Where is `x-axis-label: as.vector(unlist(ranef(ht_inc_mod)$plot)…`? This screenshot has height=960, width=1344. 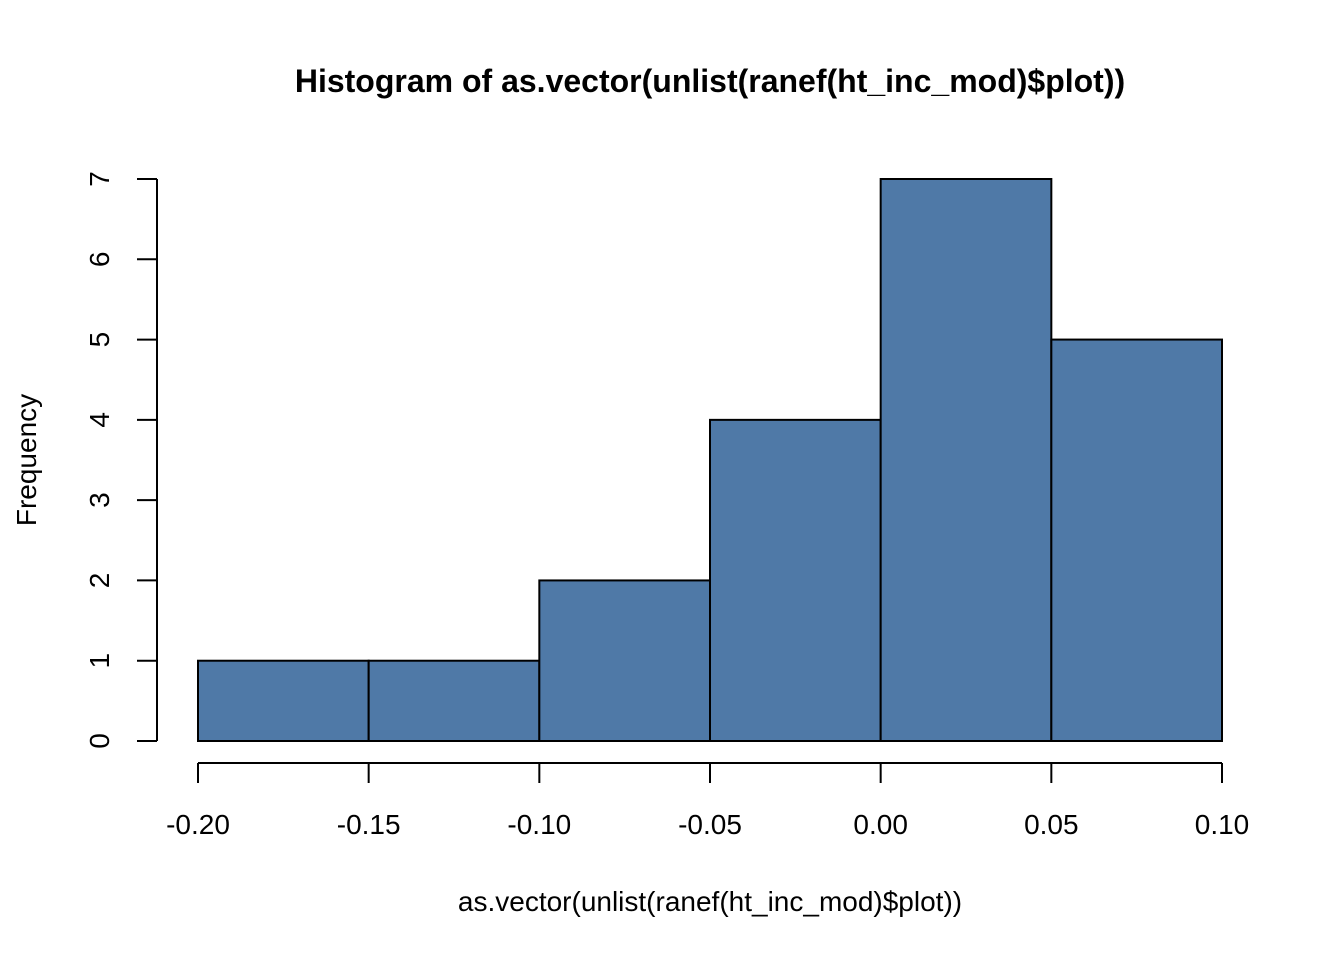 x-axis-label: as.vector(unlist(ranef(ht_inc_mod)$plot)… is located at coordinates (710, 901).